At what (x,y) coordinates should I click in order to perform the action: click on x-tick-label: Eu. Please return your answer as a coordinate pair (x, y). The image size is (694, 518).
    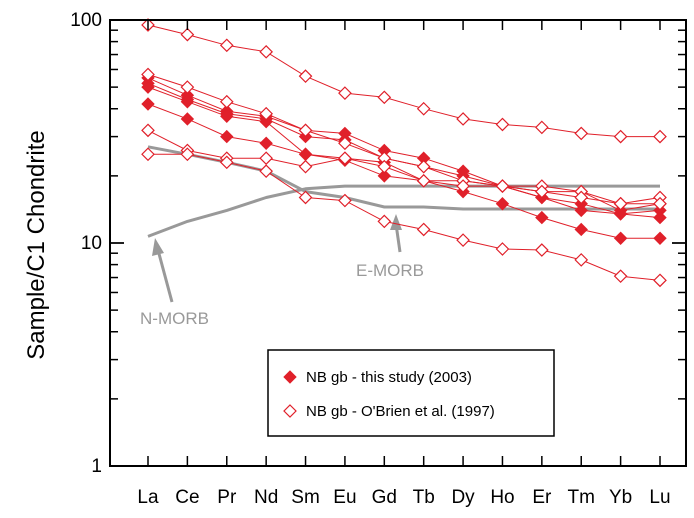
    Looking at the image, I should click on (344, 497).